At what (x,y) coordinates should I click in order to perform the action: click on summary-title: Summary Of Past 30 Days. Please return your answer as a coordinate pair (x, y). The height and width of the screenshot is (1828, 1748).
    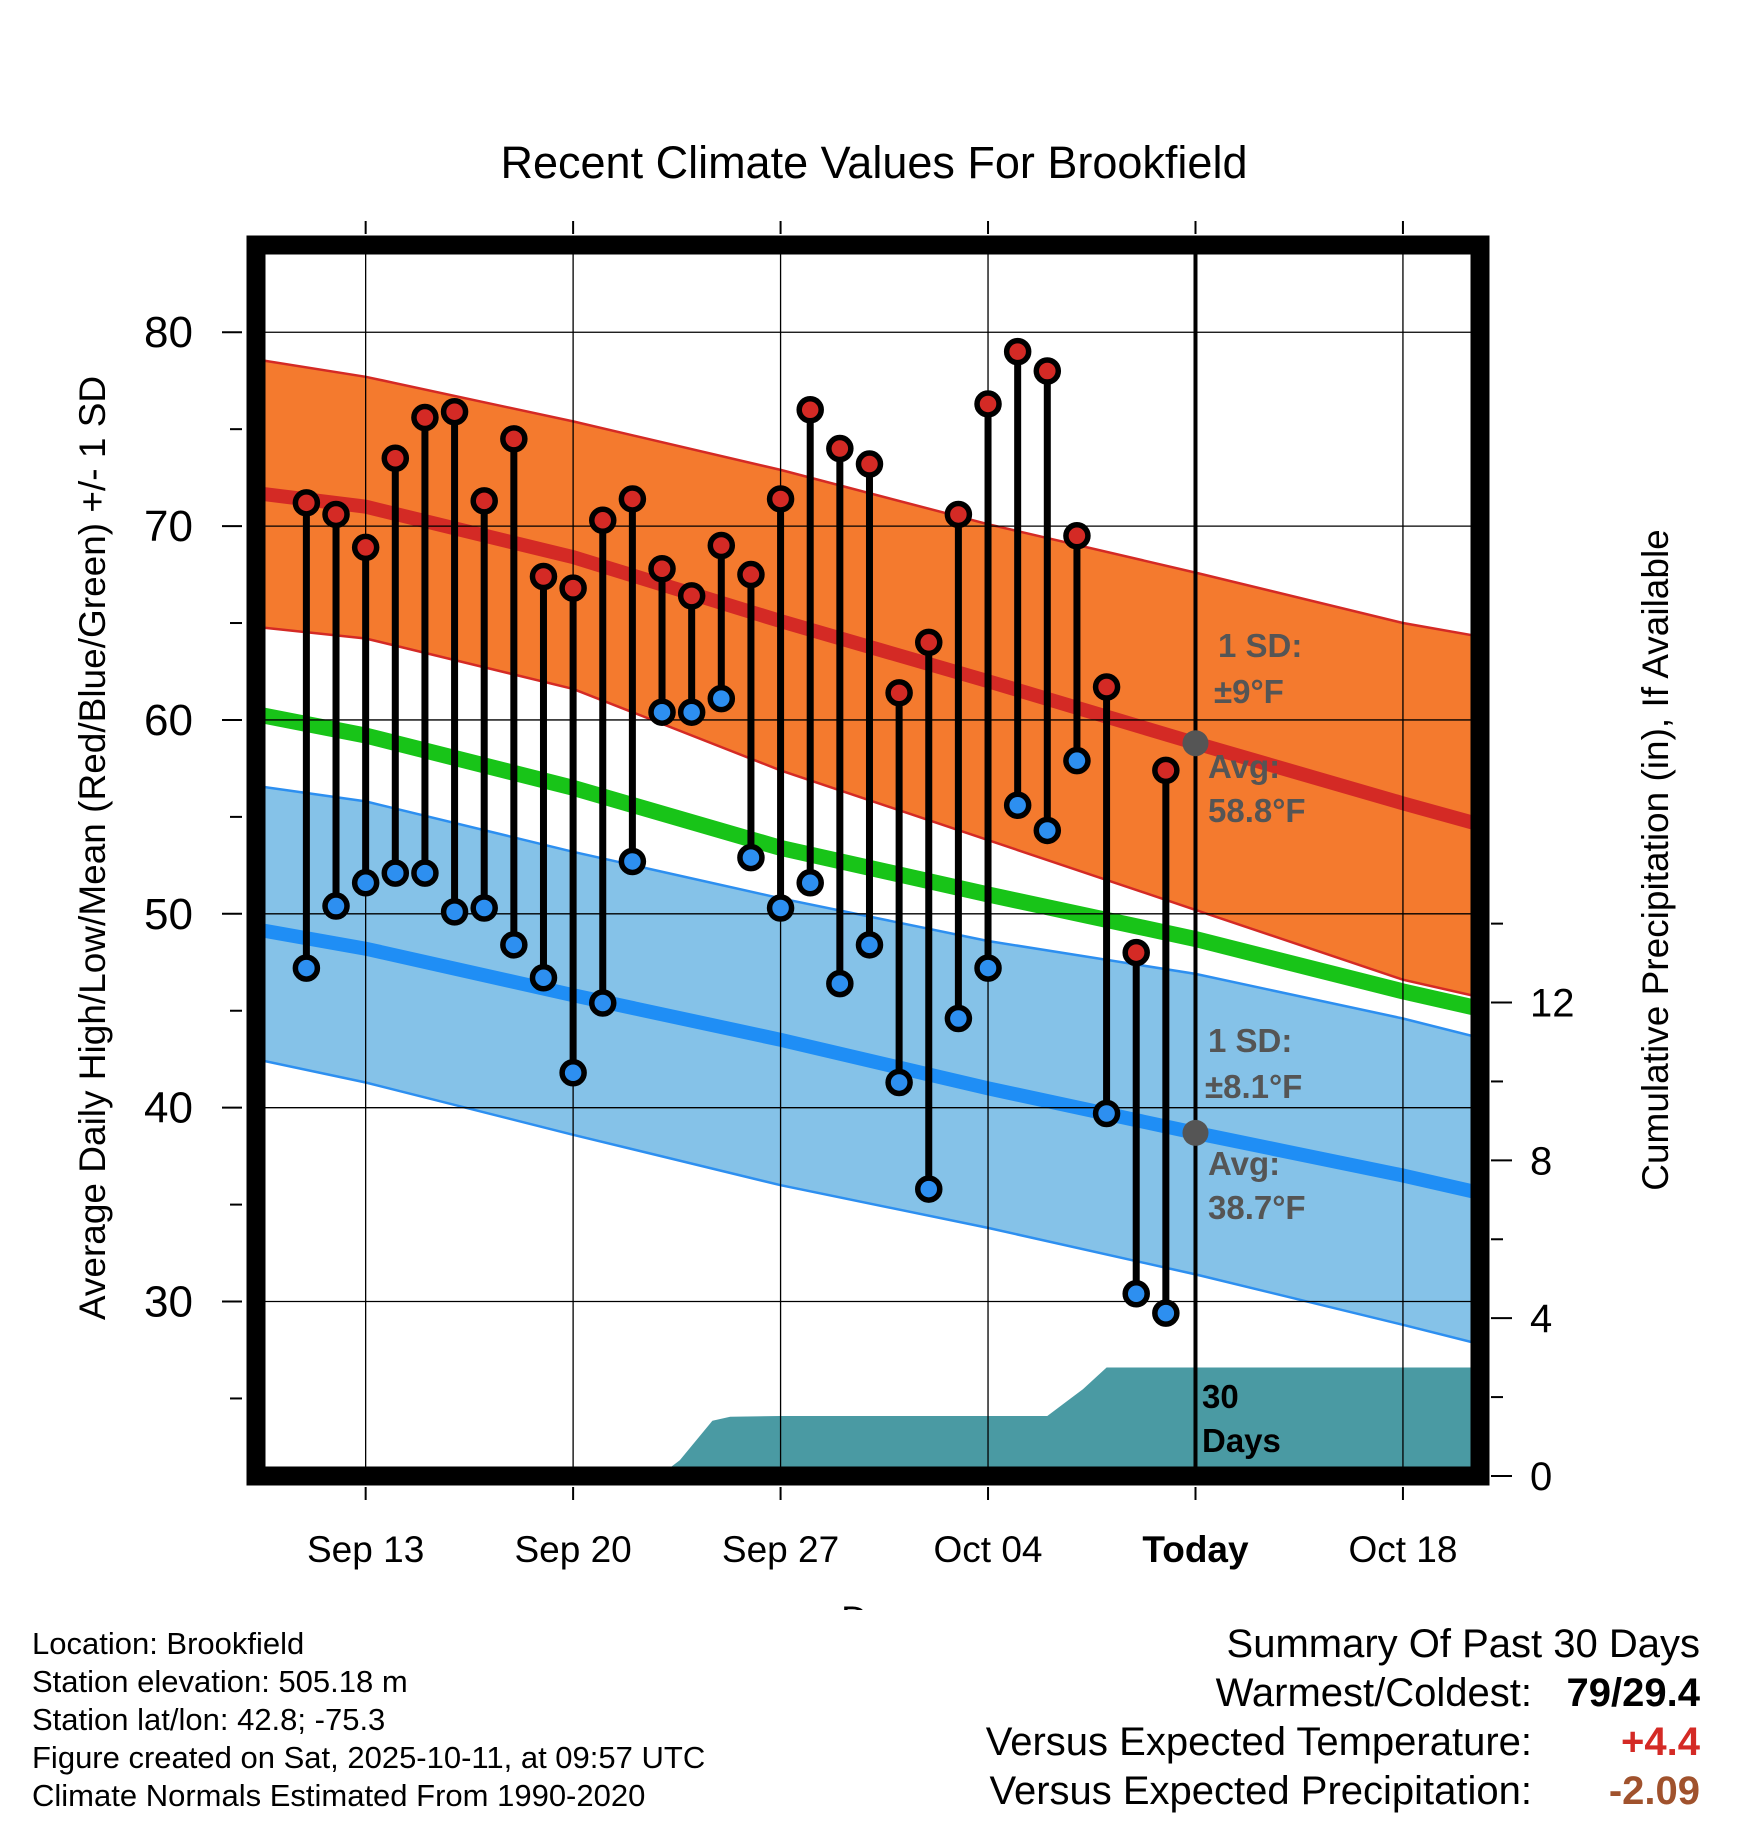
    Looking at the image, I should click on (1463, 1644).